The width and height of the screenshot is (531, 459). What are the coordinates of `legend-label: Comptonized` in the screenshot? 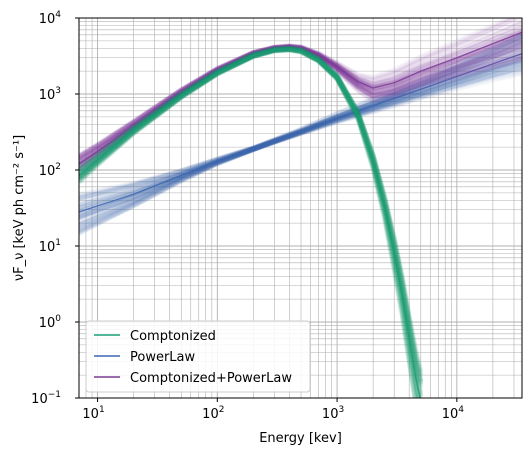 It's located at (173, 336).